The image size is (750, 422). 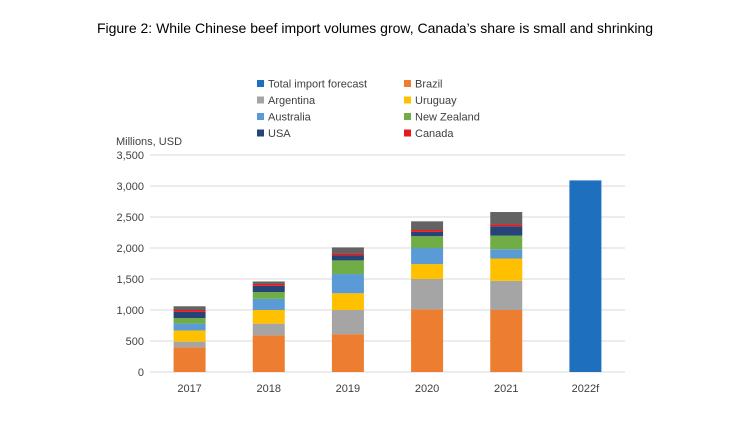 I want to click on y-tick-label: 1,500, so click(x=130, y=280).